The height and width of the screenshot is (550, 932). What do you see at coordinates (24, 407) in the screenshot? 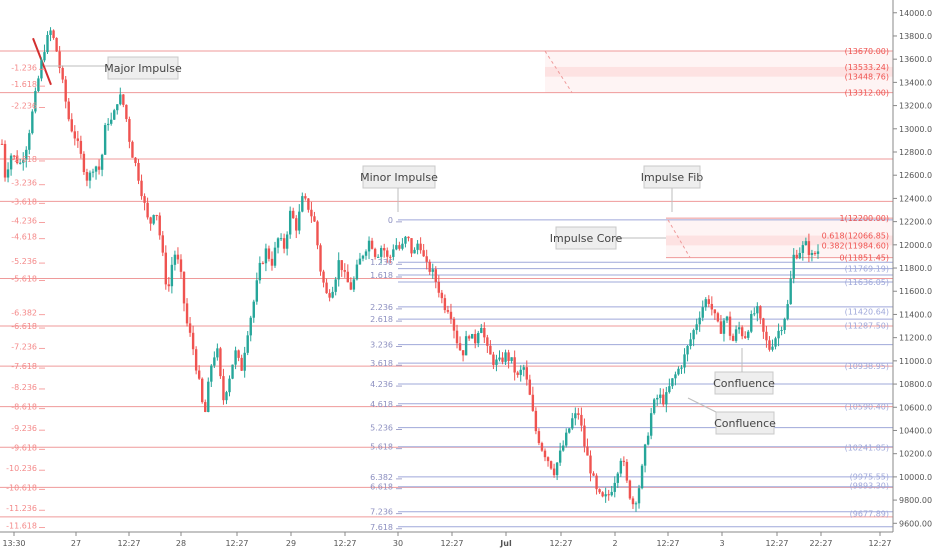
I see `fib-level-label: -8.618` at bounding box center [24, 407].